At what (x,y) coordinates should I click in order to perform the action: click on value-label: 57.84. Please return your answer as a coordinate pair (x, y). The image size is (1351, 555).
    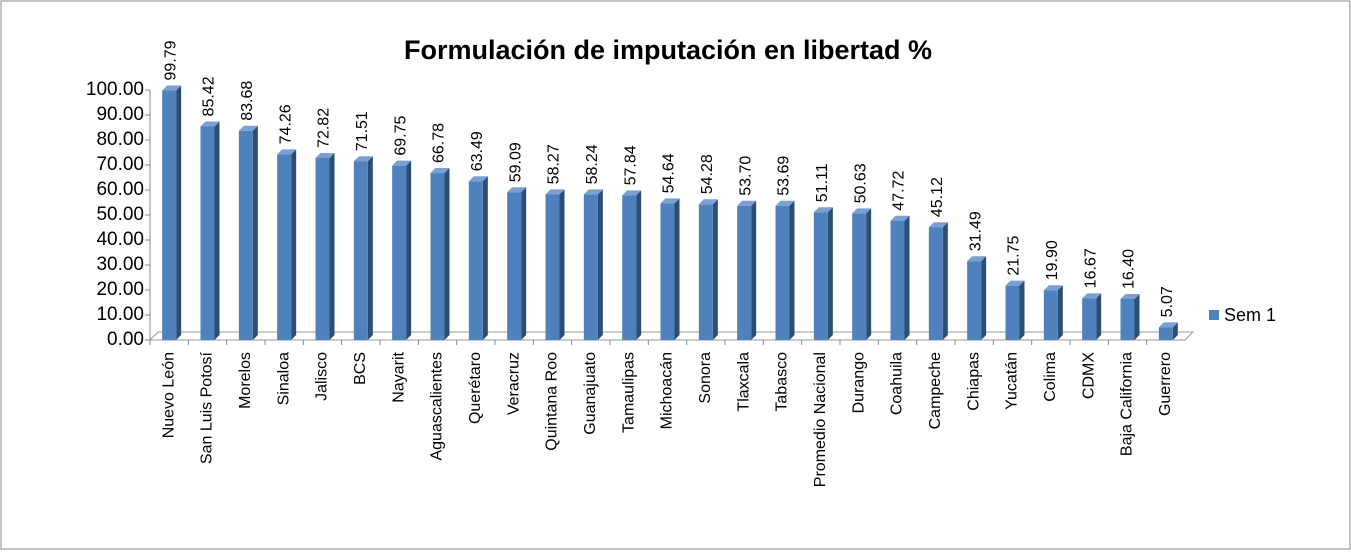
    Looking at the image, I should click on (630, 165).